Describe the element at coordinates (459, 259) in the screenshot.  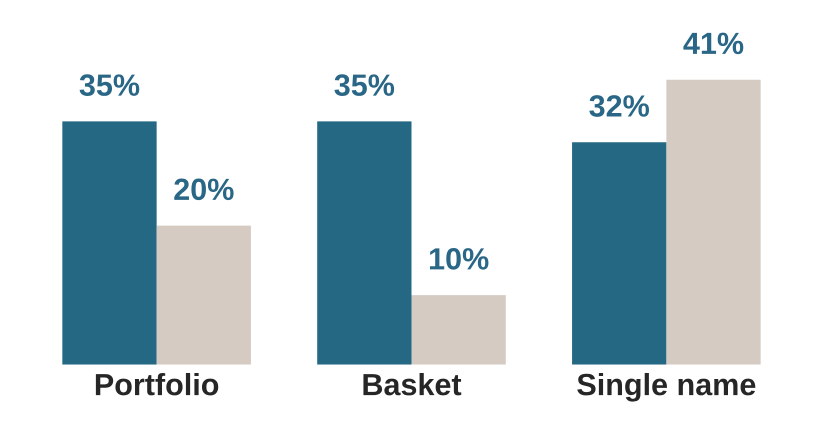
I see `data-label: 10%` at that location.